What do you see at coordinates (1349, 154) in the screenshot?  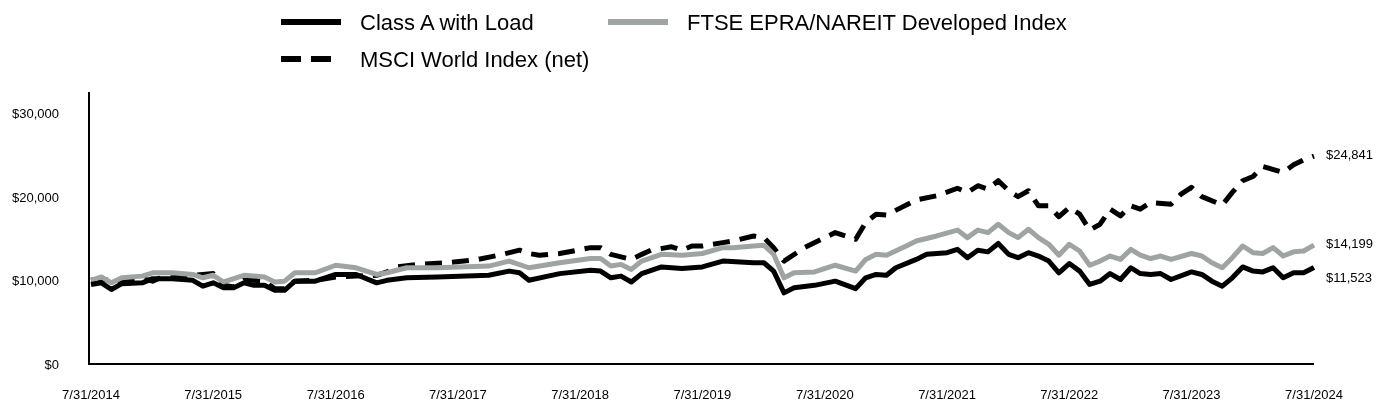 I see `annotation: $24,841` at bounding box center [1349, 154].